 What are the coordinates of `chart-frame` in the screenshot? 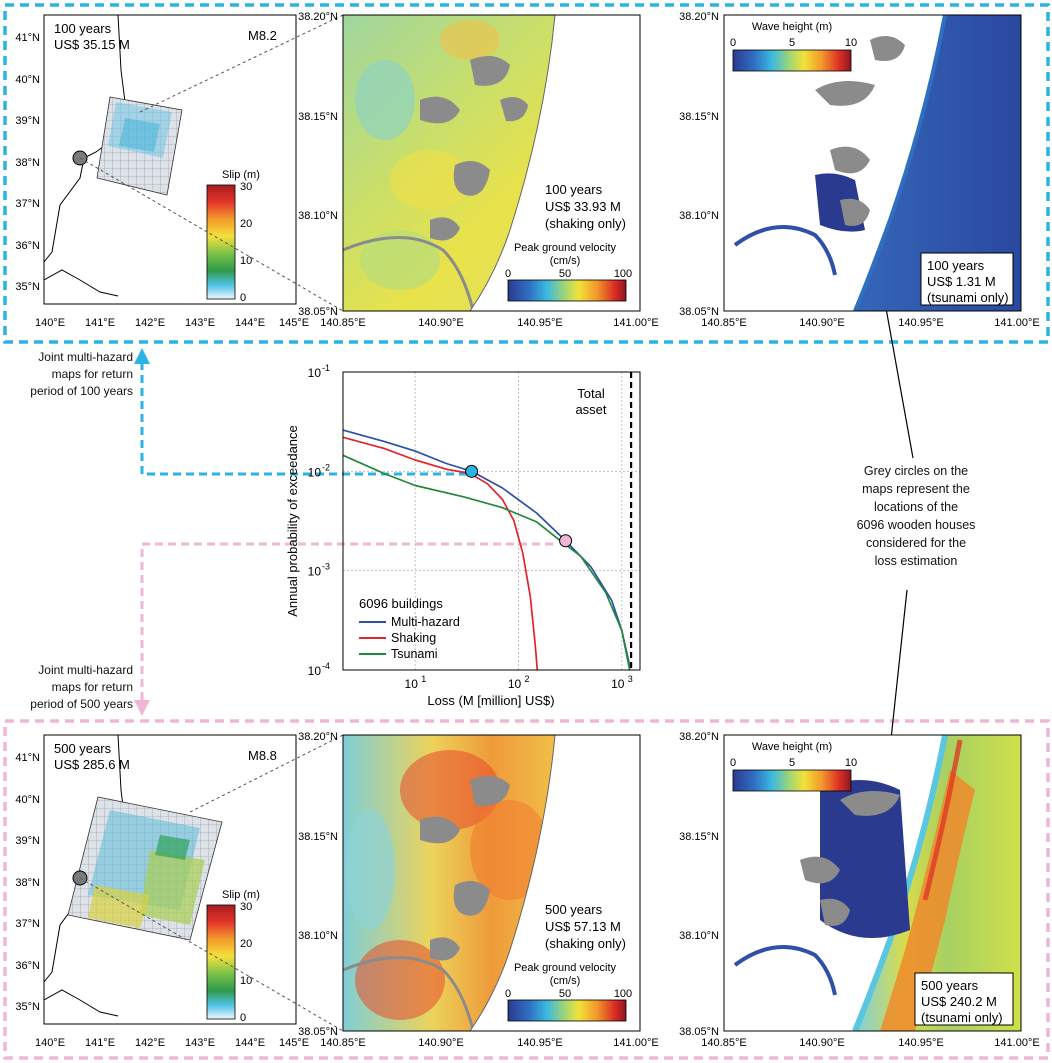 It's located at (491, 521).